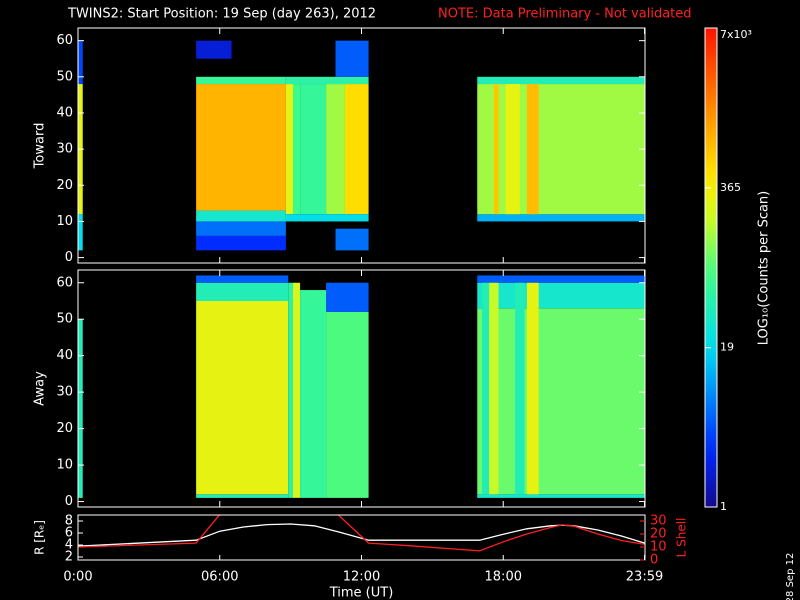 This screenshot has width=800, height=600. I want to click on y2-tick-label: 20, so click(658, 533).